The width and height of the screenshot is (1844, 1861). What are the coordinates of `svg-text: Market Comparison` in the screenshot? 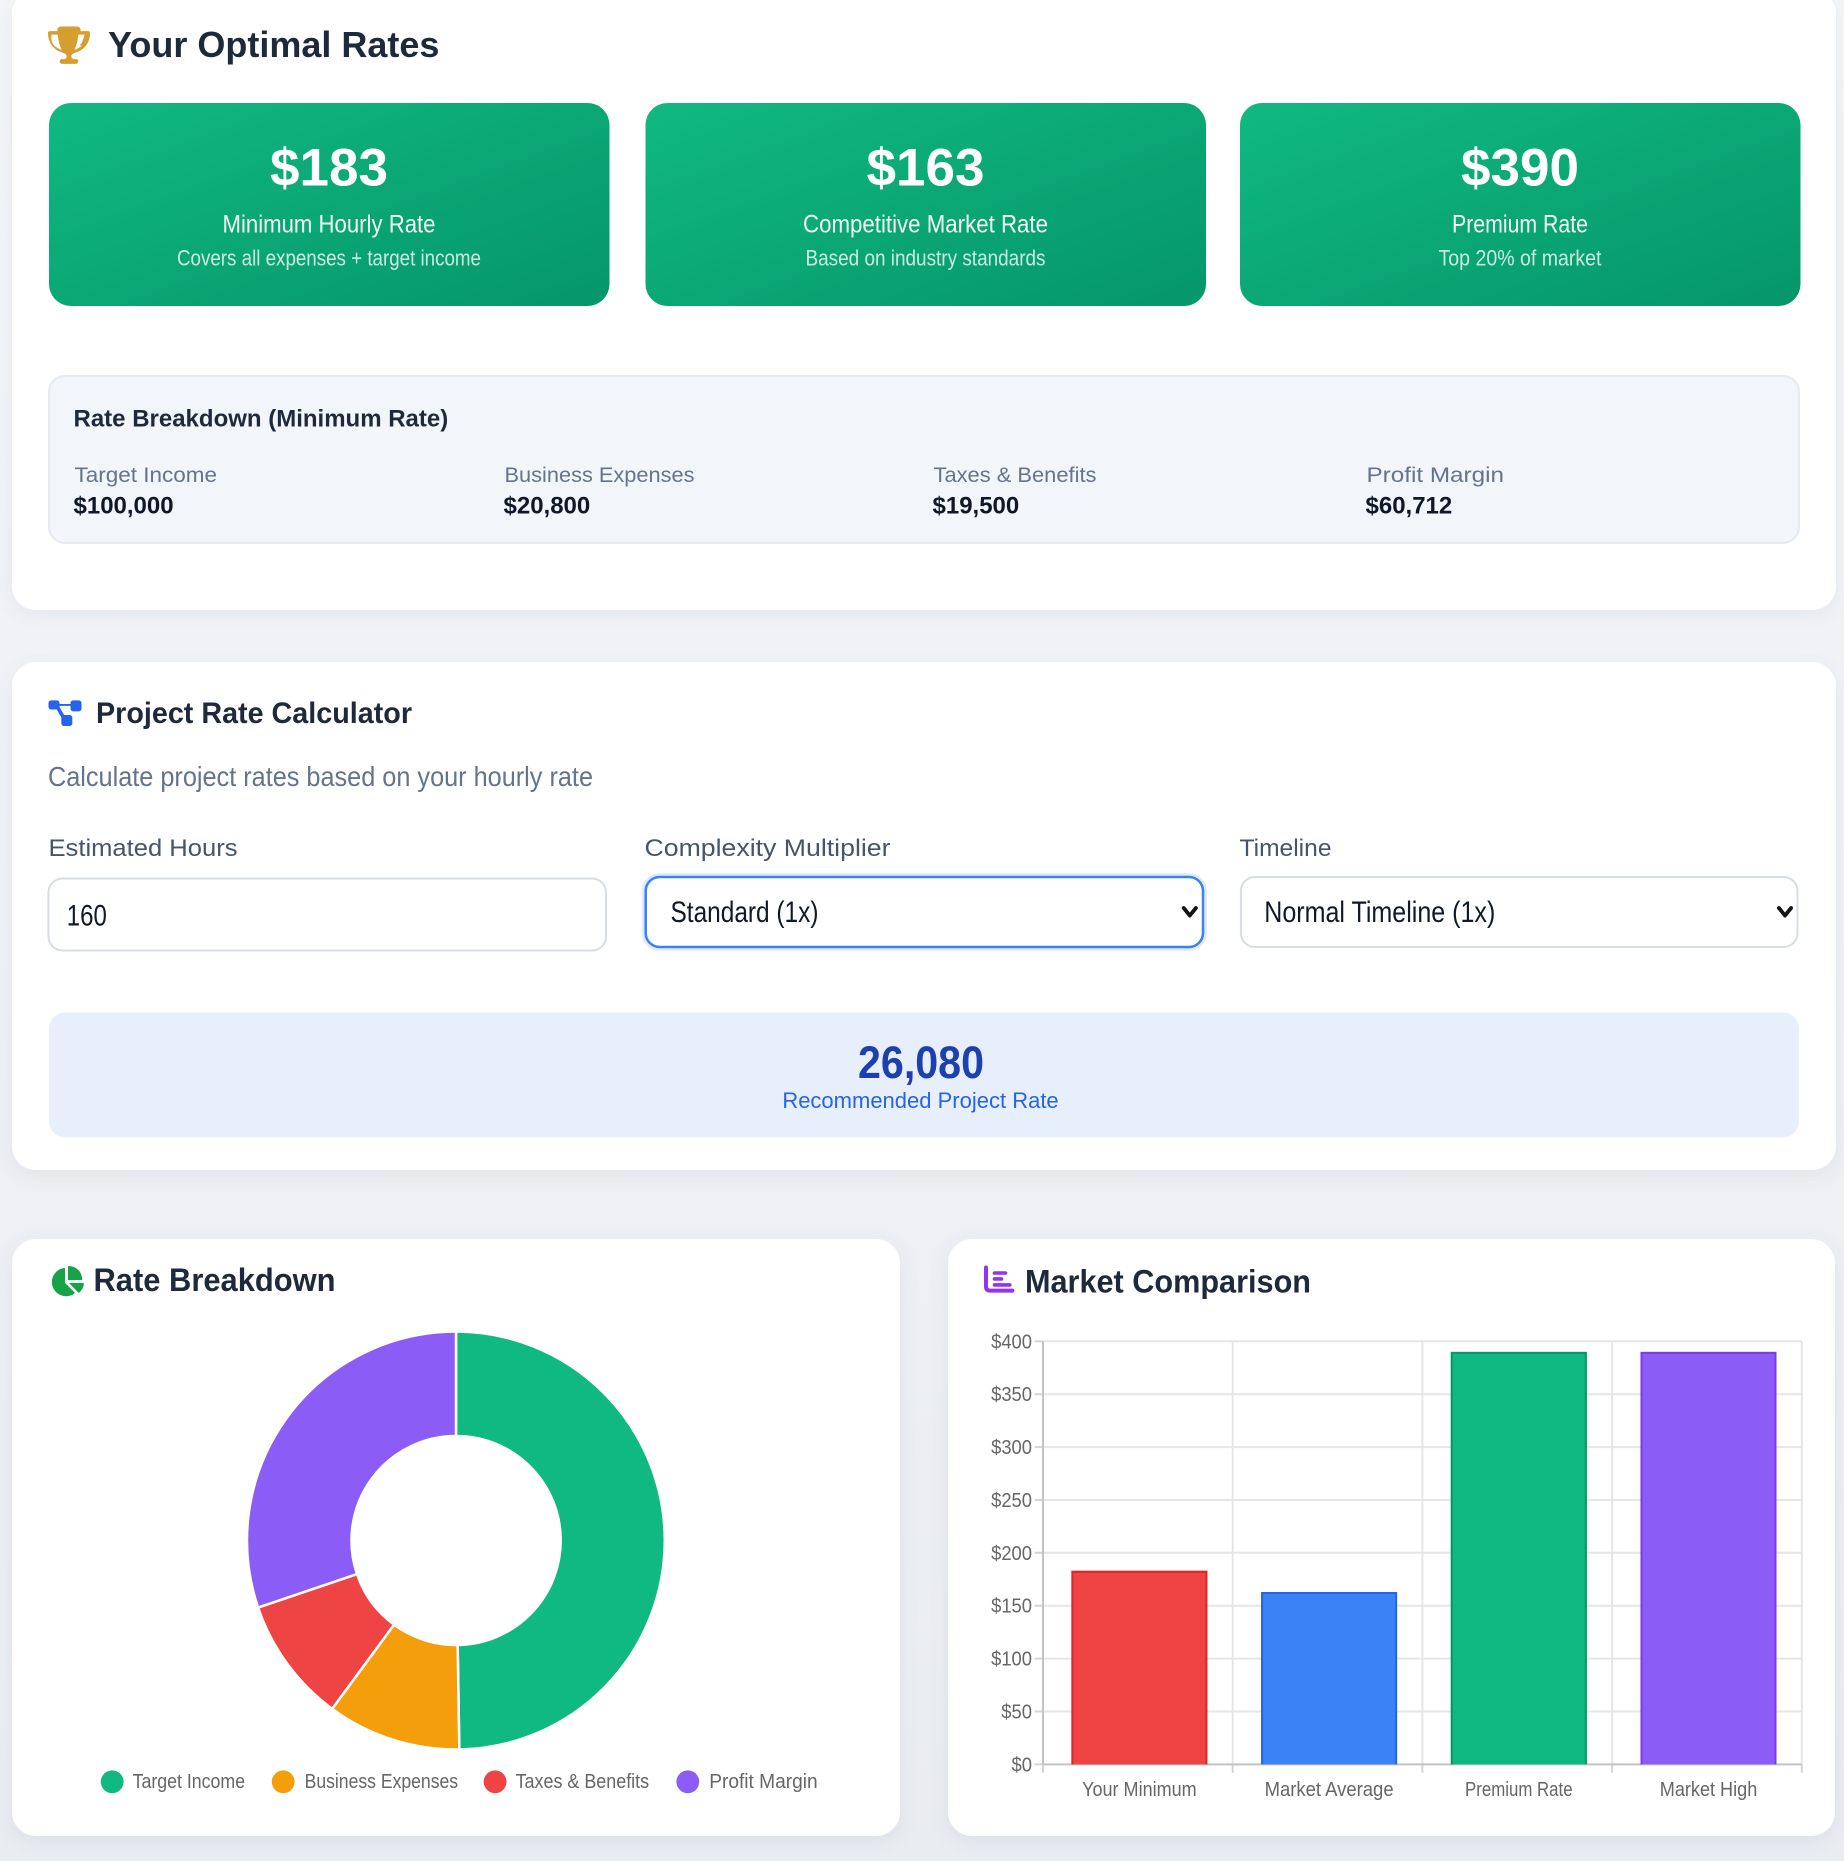 It's located at (1168, 1282).